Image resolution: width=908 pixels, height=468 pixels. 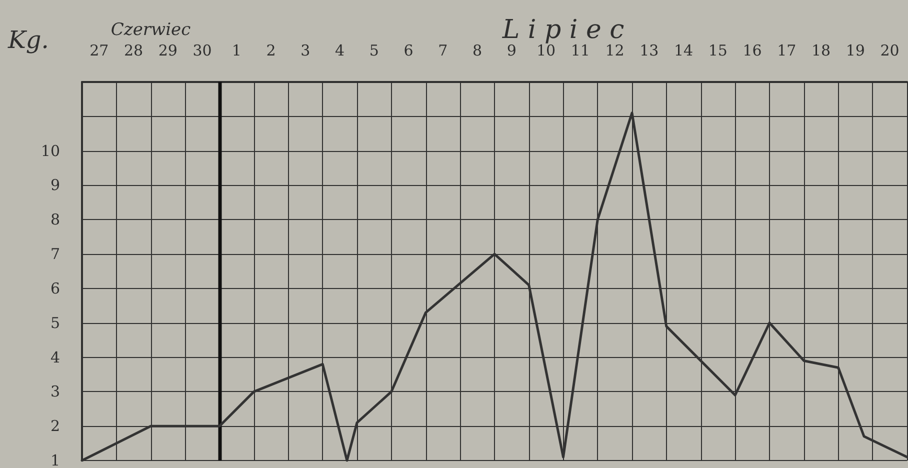 What do you see at coordinates (271, 51) in the screenshot?
I see `x-tick-label: 2` at bounding box center [271, 51].